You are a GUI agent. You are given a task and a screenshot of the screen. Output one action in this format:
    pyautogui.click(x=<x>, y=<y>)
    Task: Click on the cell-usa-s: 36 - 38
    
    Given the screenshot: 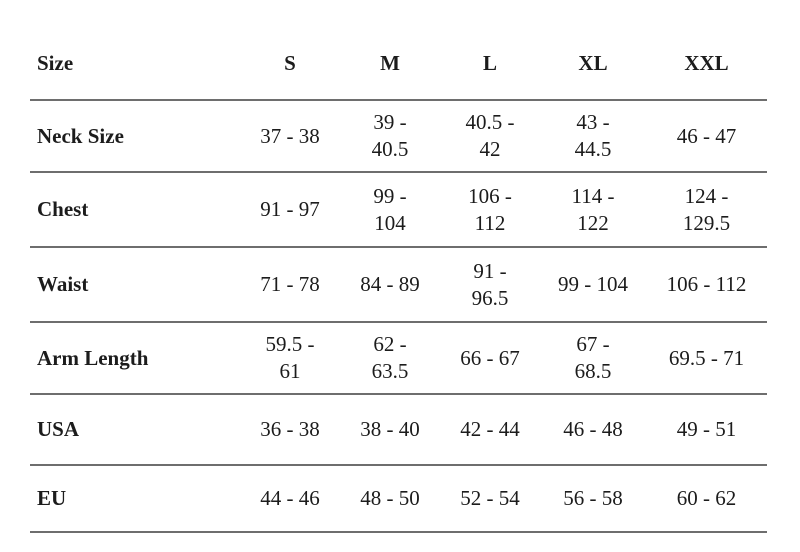 What is the action you would take?
    pyautogui.click(x=290, y=429)
    